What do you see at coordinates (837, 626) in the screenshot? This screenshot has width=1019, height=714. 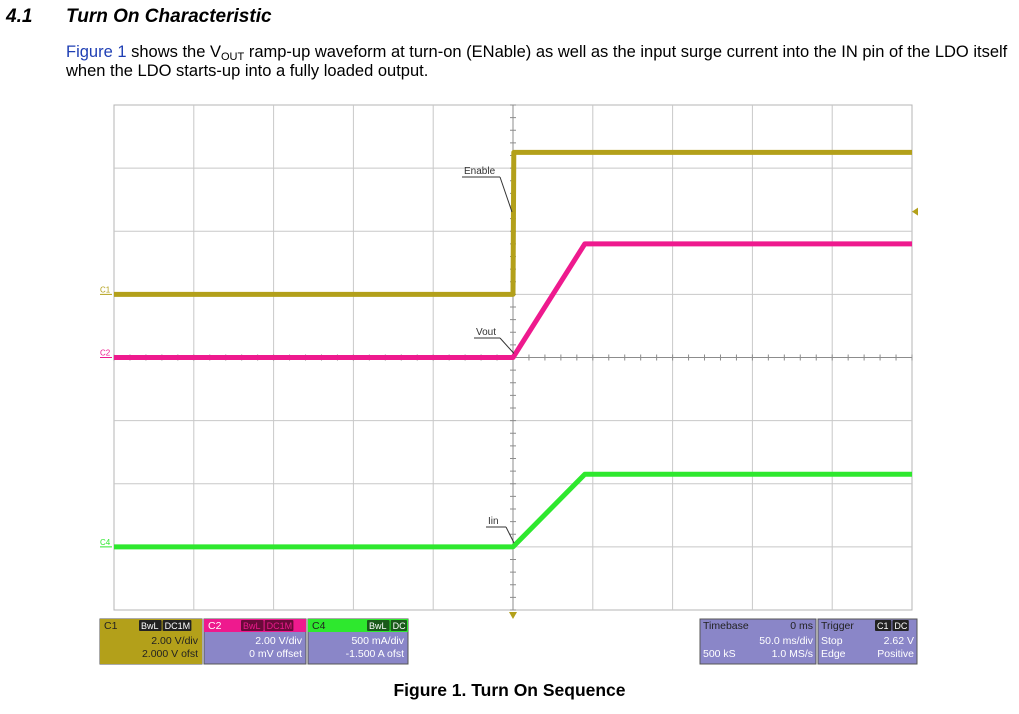 I see `panel-trigger-label: Trigger` at bounding box center [837, 626].